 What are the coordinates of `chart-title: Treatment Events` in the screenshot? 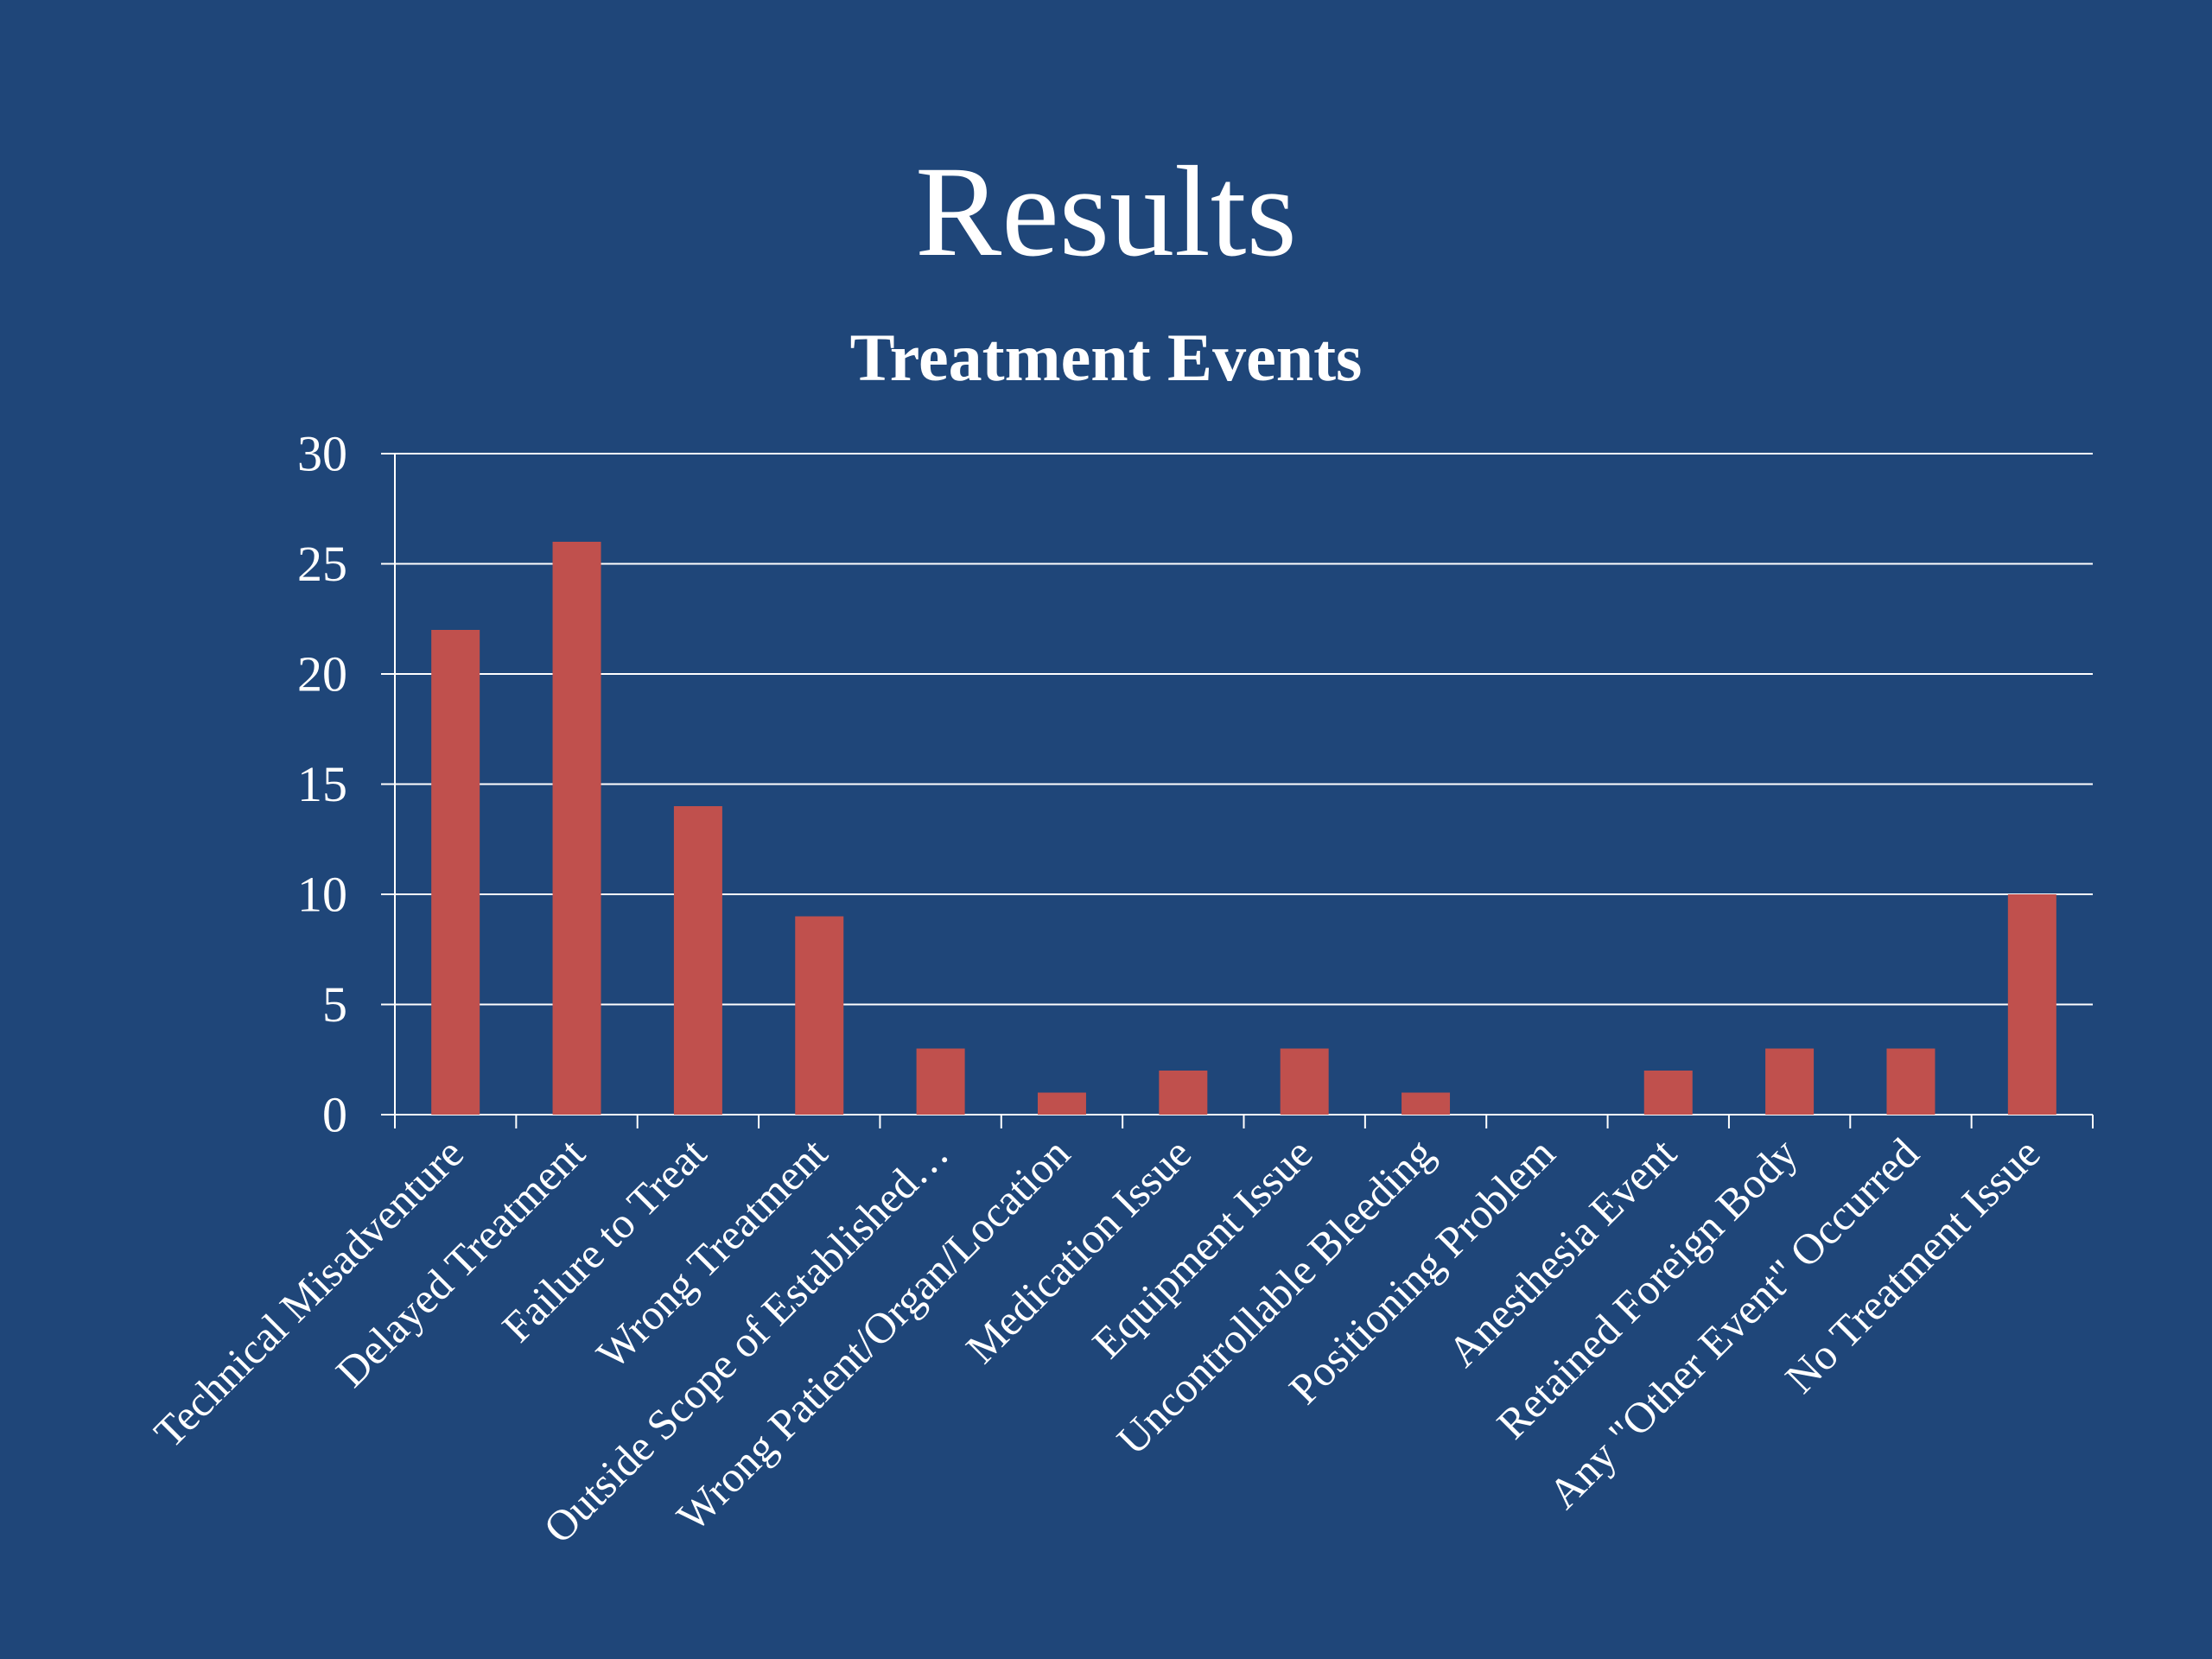 It's located at (1106, 357).